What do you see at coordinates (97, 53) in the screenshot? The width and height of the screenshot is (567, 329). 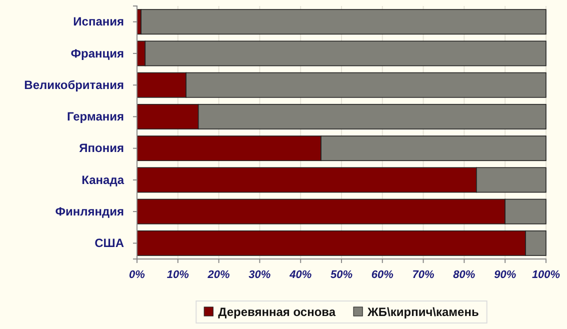 I see `y-tick-label: Франция` at bounding box center [97, 53].